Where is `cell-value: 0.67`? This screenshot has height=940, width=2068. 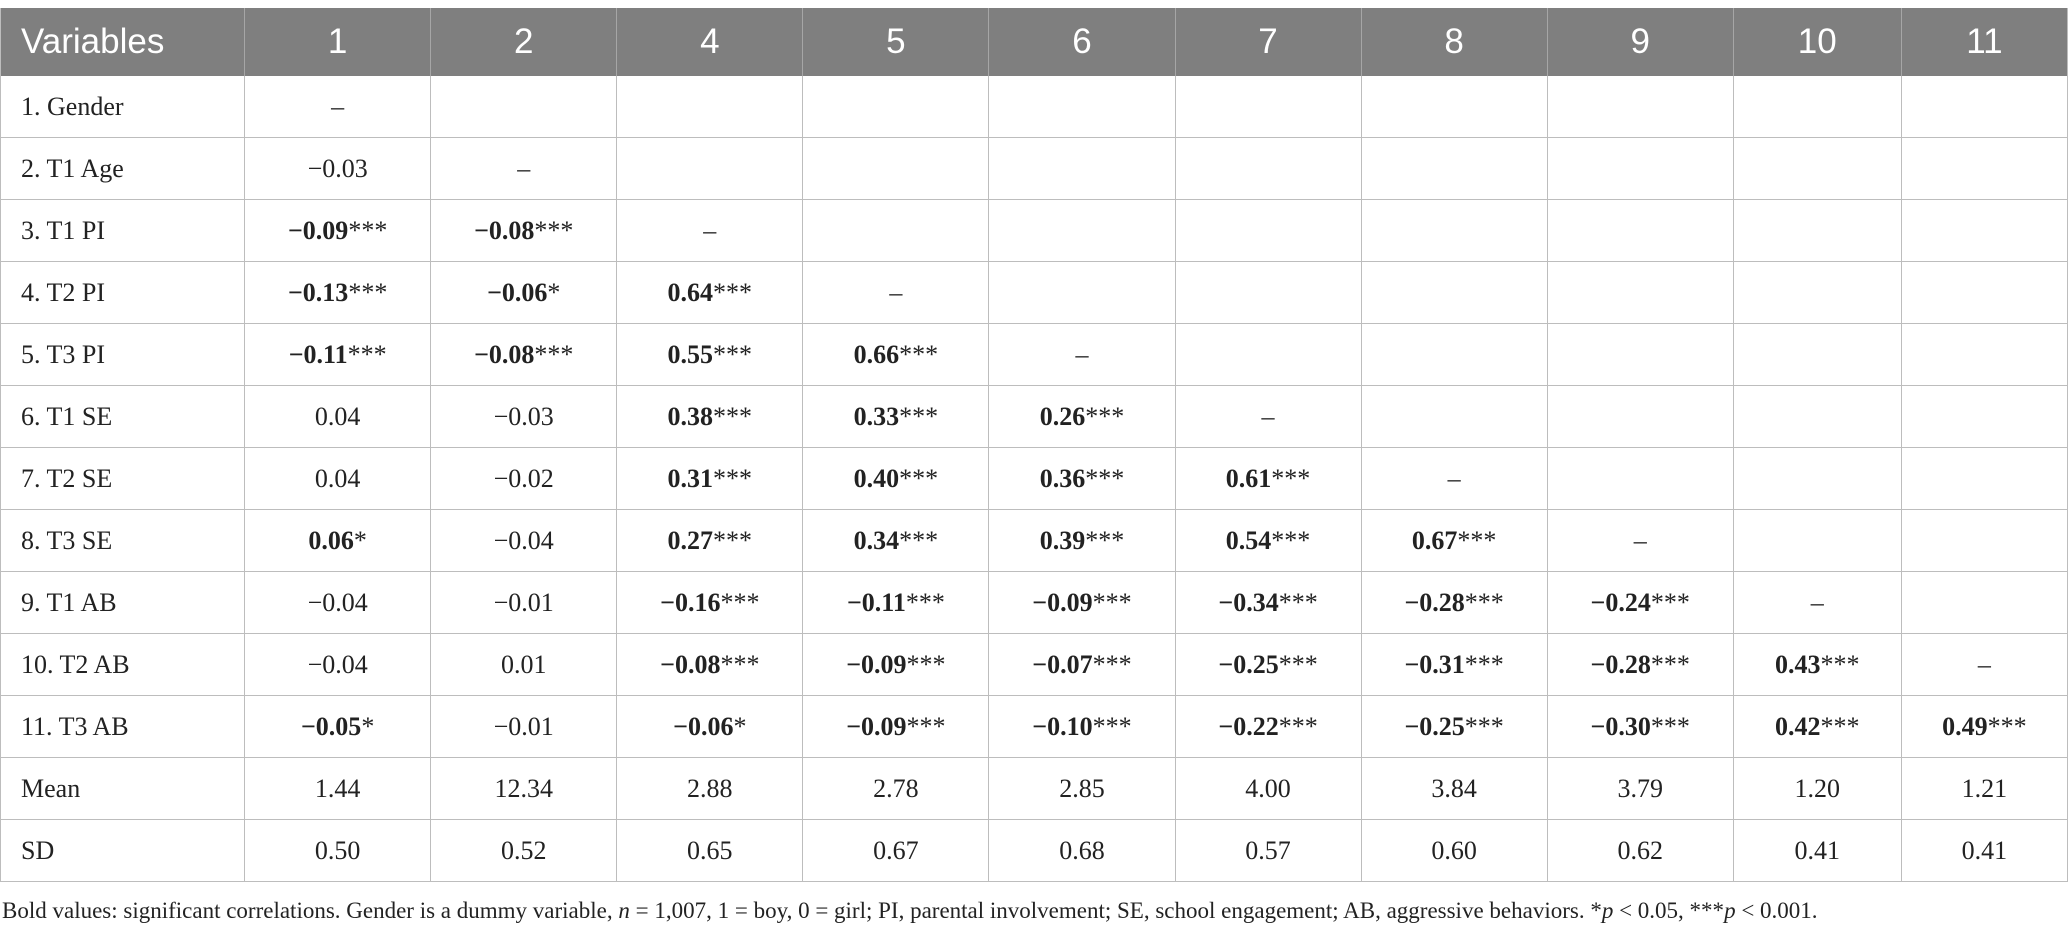 cell-value: 0.67 is located at coordinates (896, 850).